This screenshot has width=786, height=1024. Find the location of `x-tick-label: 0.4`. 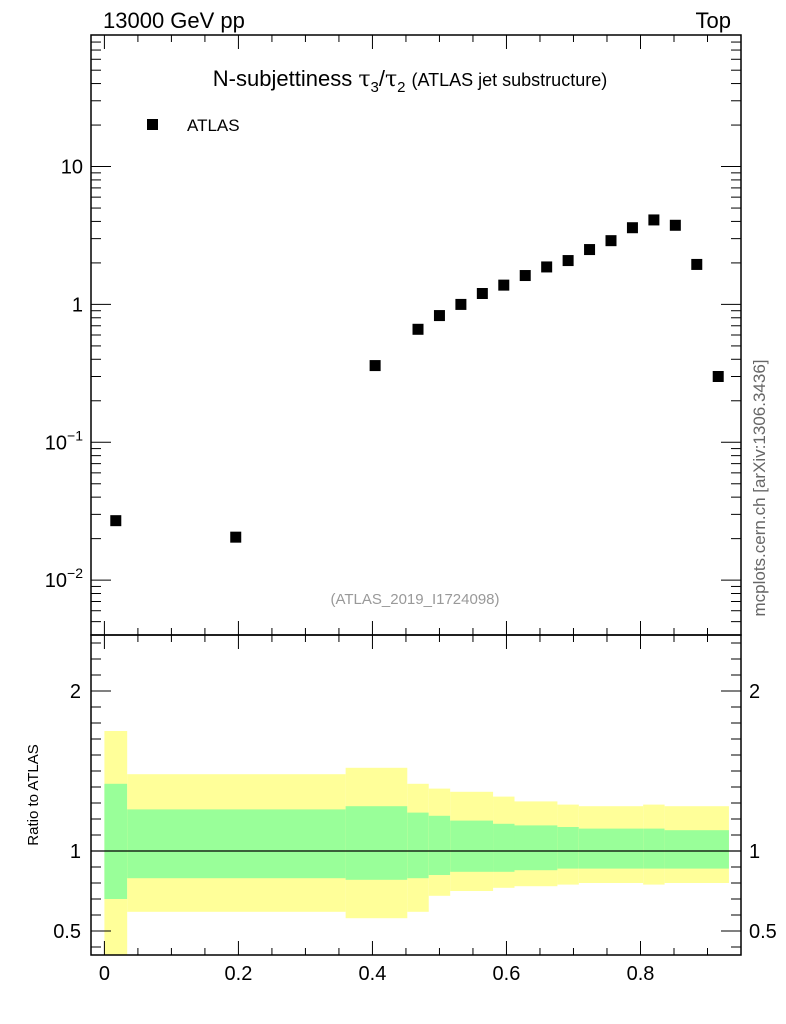

x-tick-label: 0.4 is located at coordinates (373, 974).